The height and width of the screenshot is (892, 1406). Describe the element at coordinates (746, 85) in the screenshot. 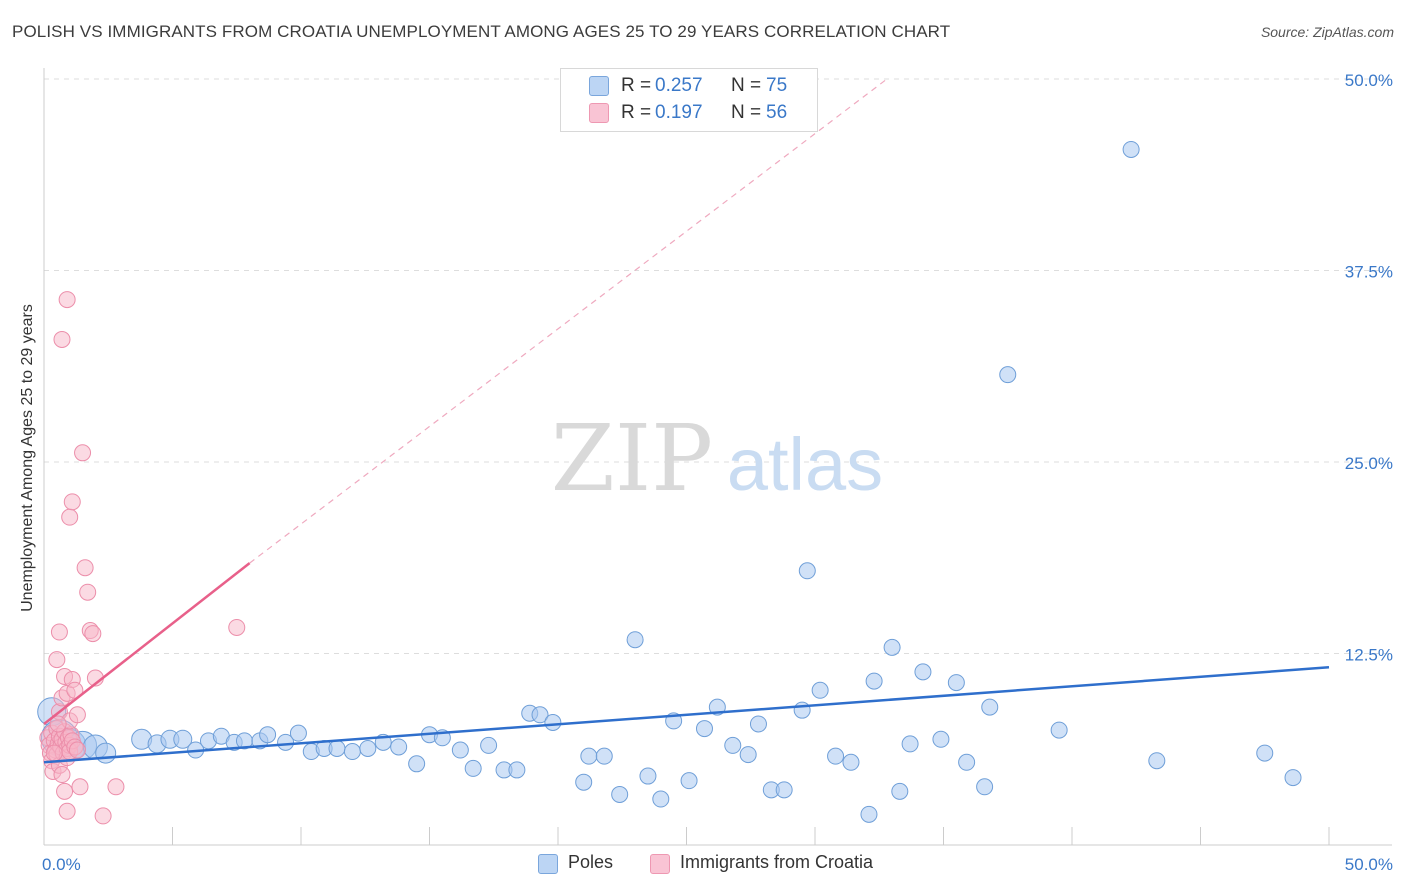

I see `legend-n-label: N =` at that location.